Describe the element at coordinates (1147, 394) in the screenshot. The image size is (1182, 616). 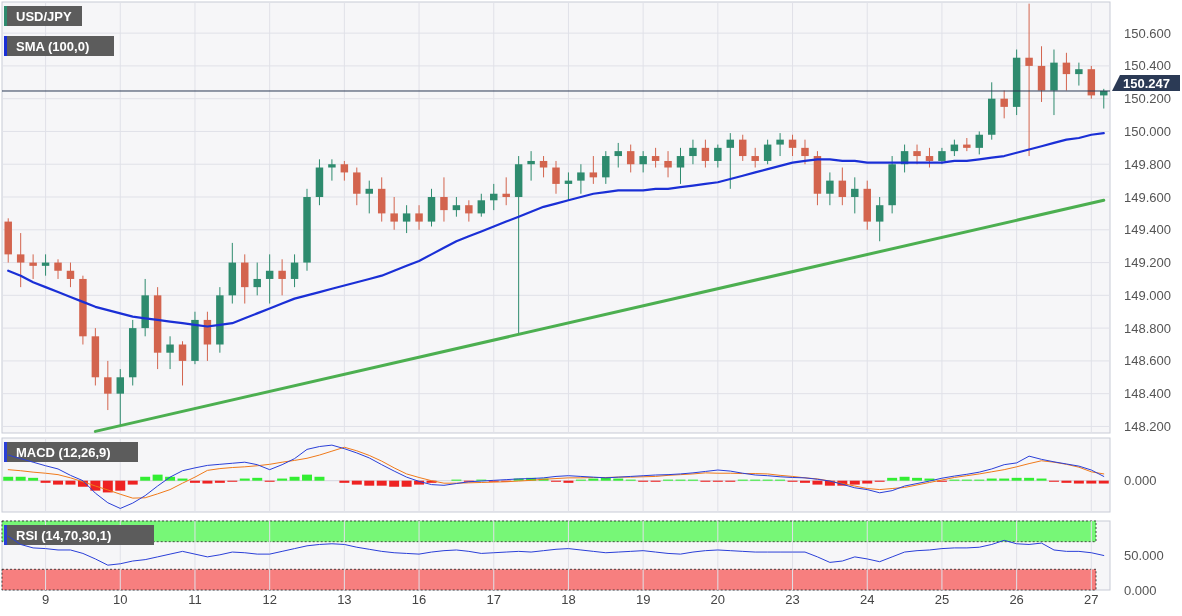
I see `y-tick-label: 148.400` at that location.